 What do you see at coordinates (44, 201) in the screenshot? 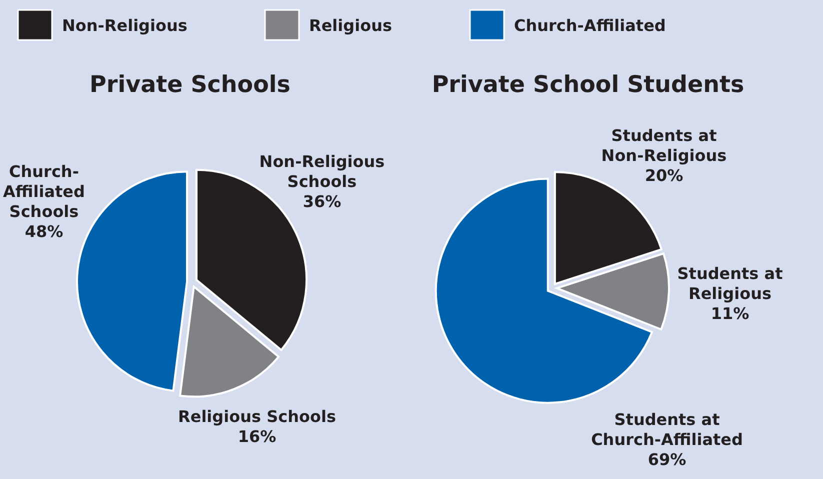
I see `data-label: Church- Affiliated Schools 48%` at bounding box center [44, 201].